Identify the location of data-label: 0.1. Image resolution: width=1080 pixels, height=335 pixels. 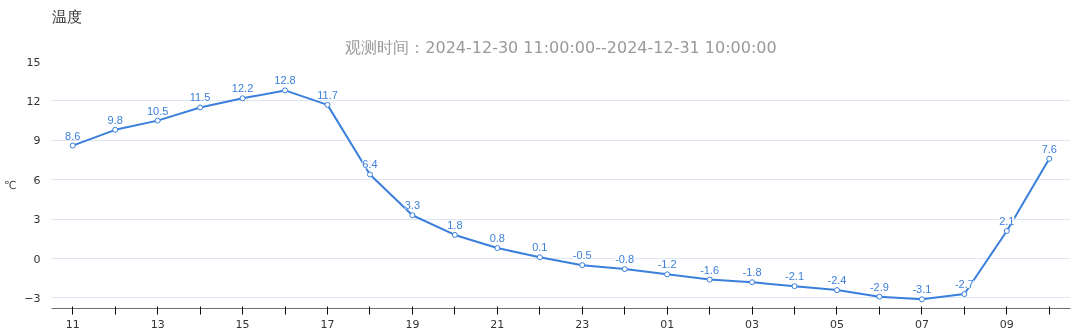
(540, 247).